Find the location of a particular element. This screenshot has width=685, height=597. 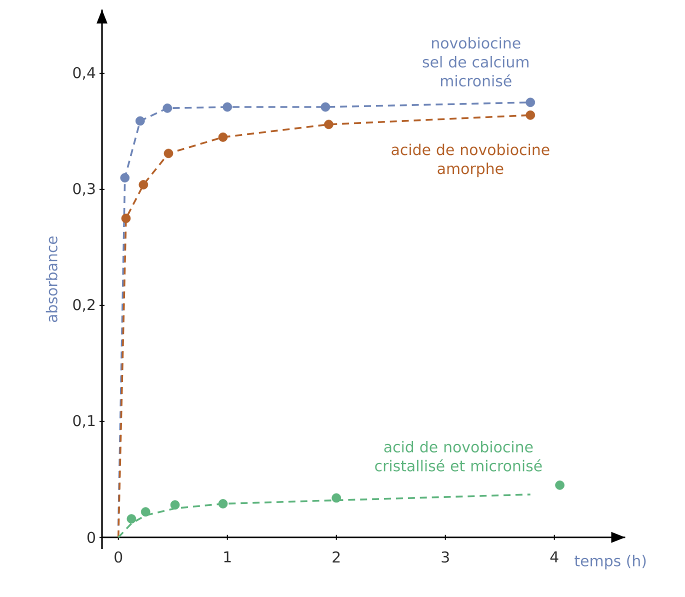

y-tick-label: 0,3 is located at coordinates (84, 189).